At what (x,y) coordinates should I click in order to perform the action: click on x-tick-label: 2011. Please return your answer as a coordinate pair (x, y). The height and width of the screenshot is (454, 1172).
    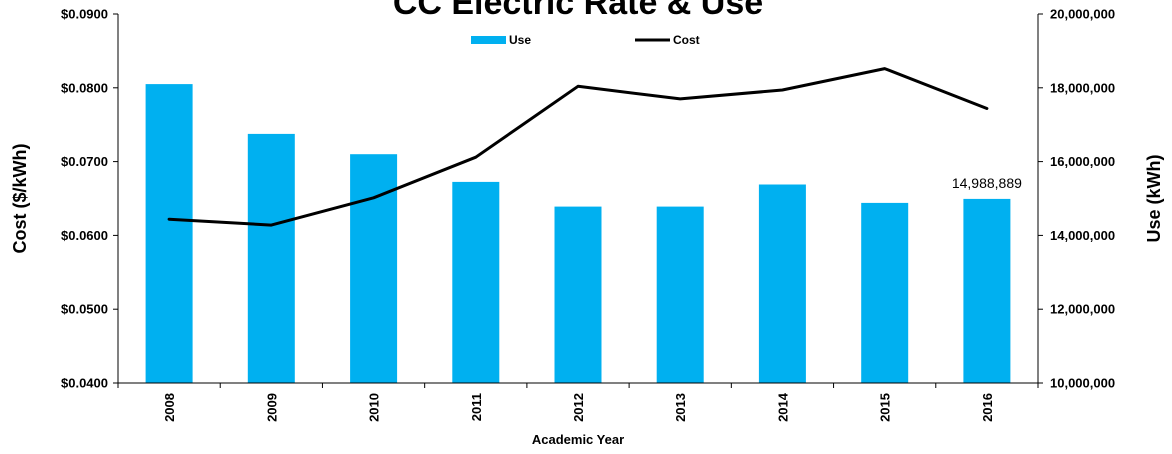
    Looking at the image, I should click on (476, 407).